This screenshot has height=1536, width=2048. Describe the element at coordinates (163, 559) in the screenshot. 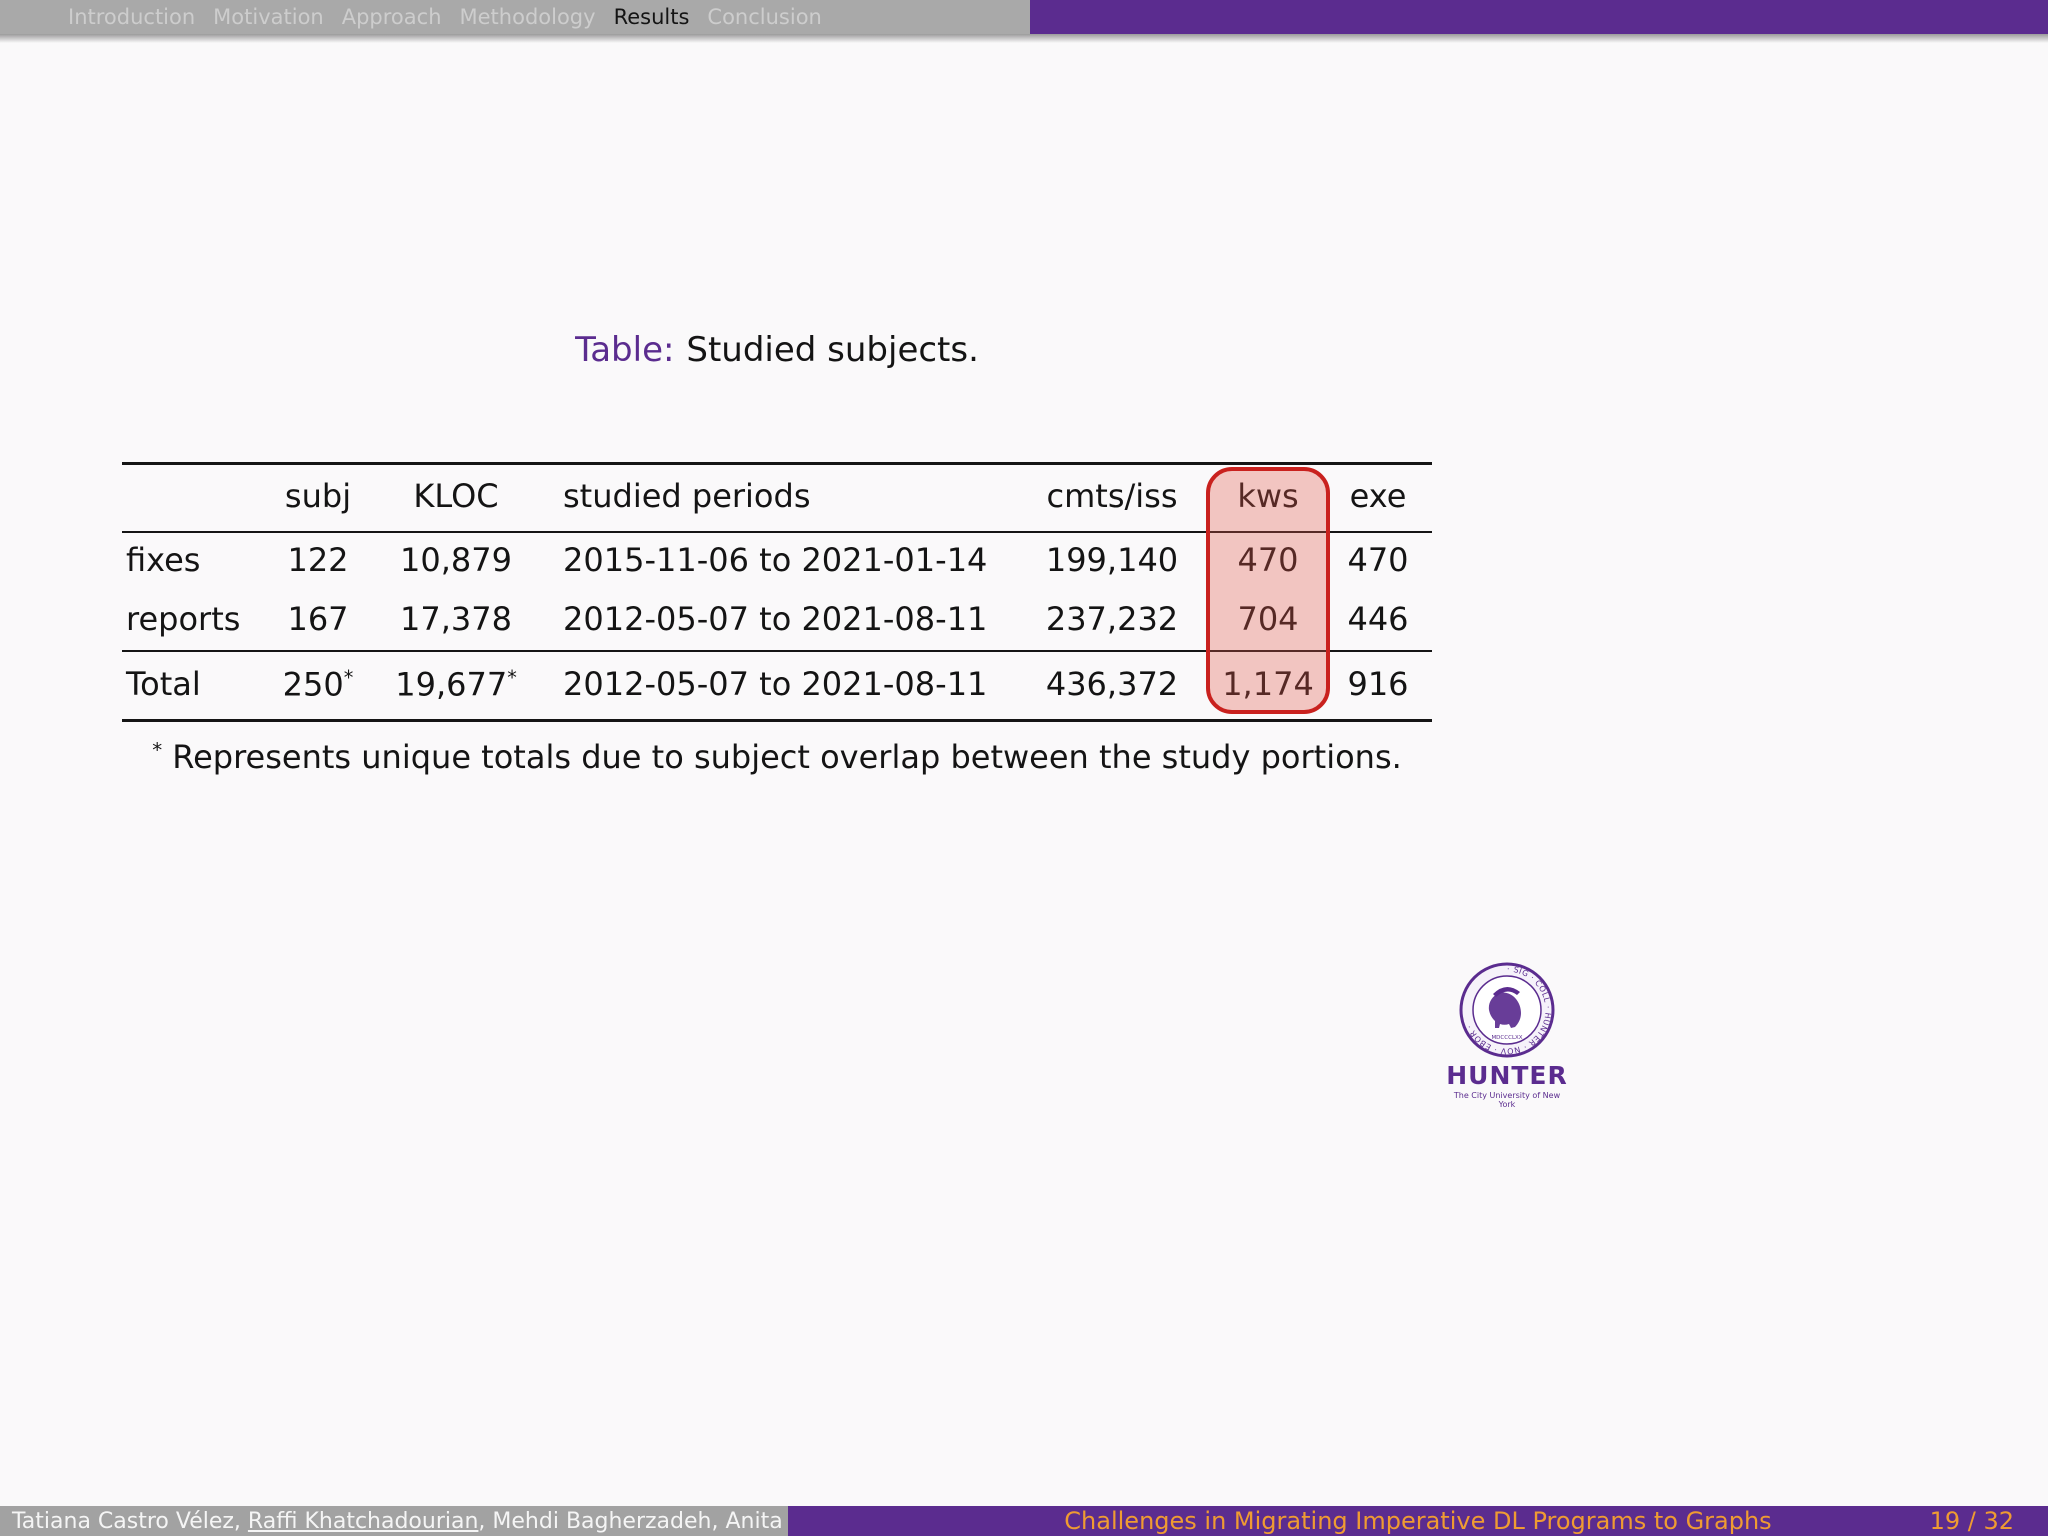

I see `cell-fixes-name: fixes` at that location.